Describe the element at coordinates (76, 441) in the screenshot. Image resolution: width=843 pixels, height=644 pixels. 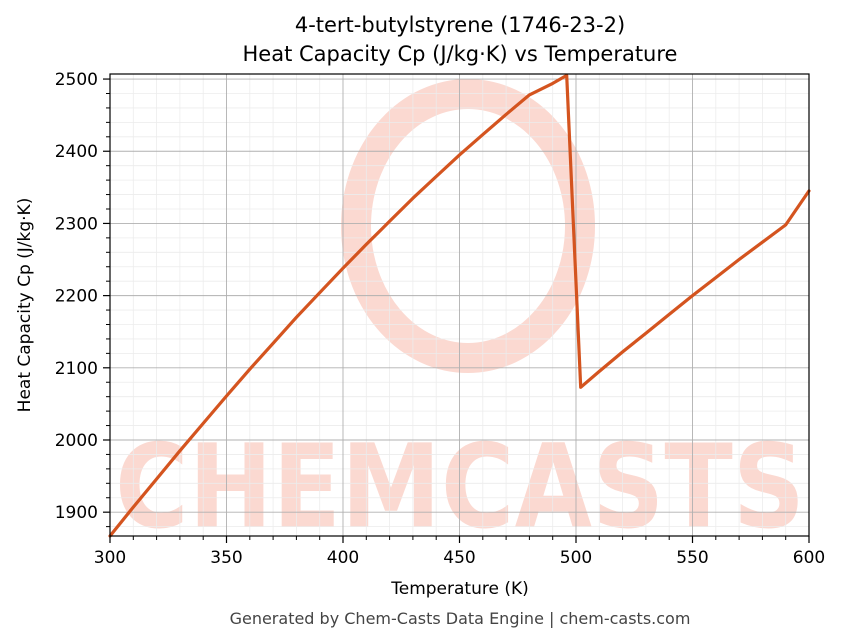
I see `y-tick-label: 2000` at that location.